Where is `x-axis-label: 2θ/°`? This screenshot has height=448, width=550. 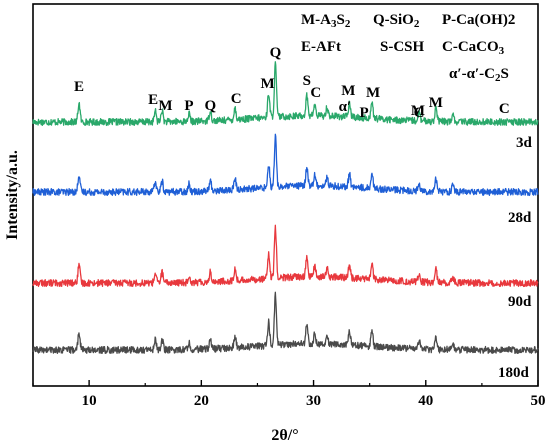
x-axis-label: 2θ/° is located at coordinates (284, 435).